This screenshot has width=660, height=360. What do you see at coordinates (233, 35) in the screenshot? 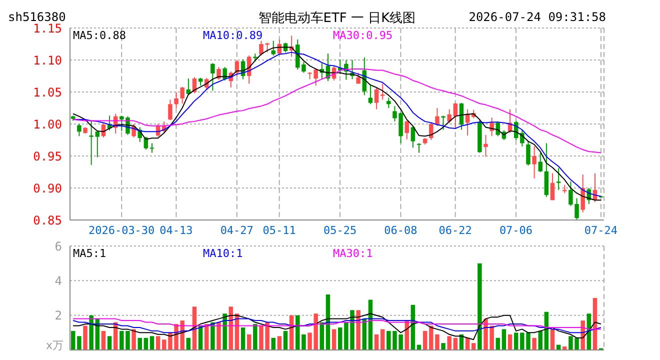
I see `series-label: MA10:0.89` at bounding box center [233, 35].